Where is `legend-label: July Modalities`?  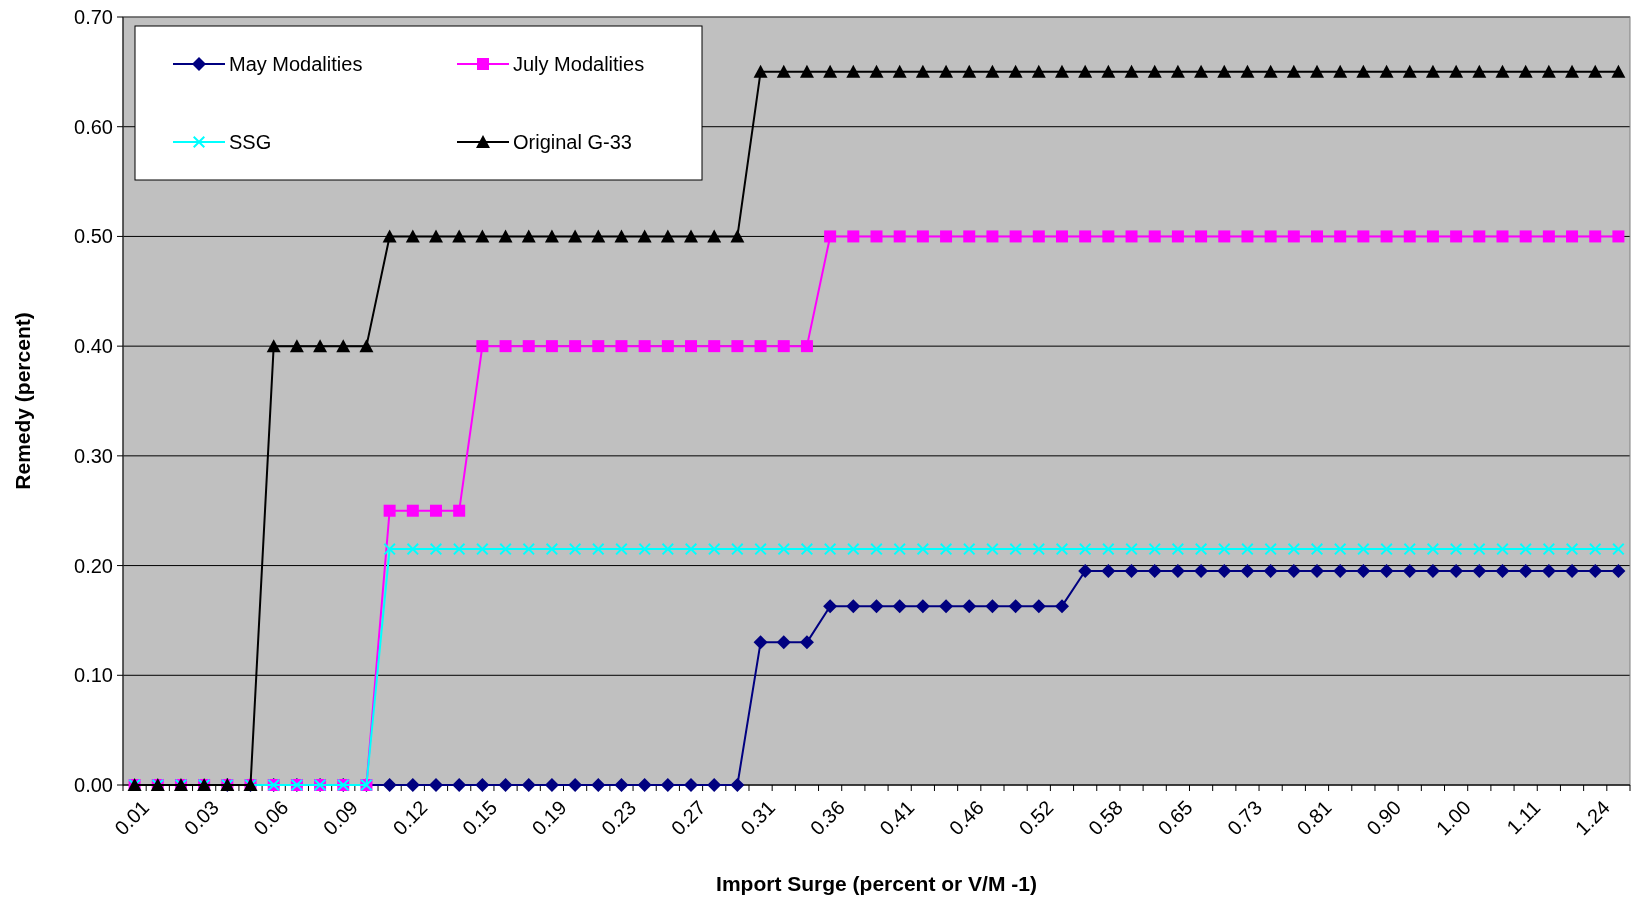
legend-label: July Modalities is located at coordinates (579, 64).